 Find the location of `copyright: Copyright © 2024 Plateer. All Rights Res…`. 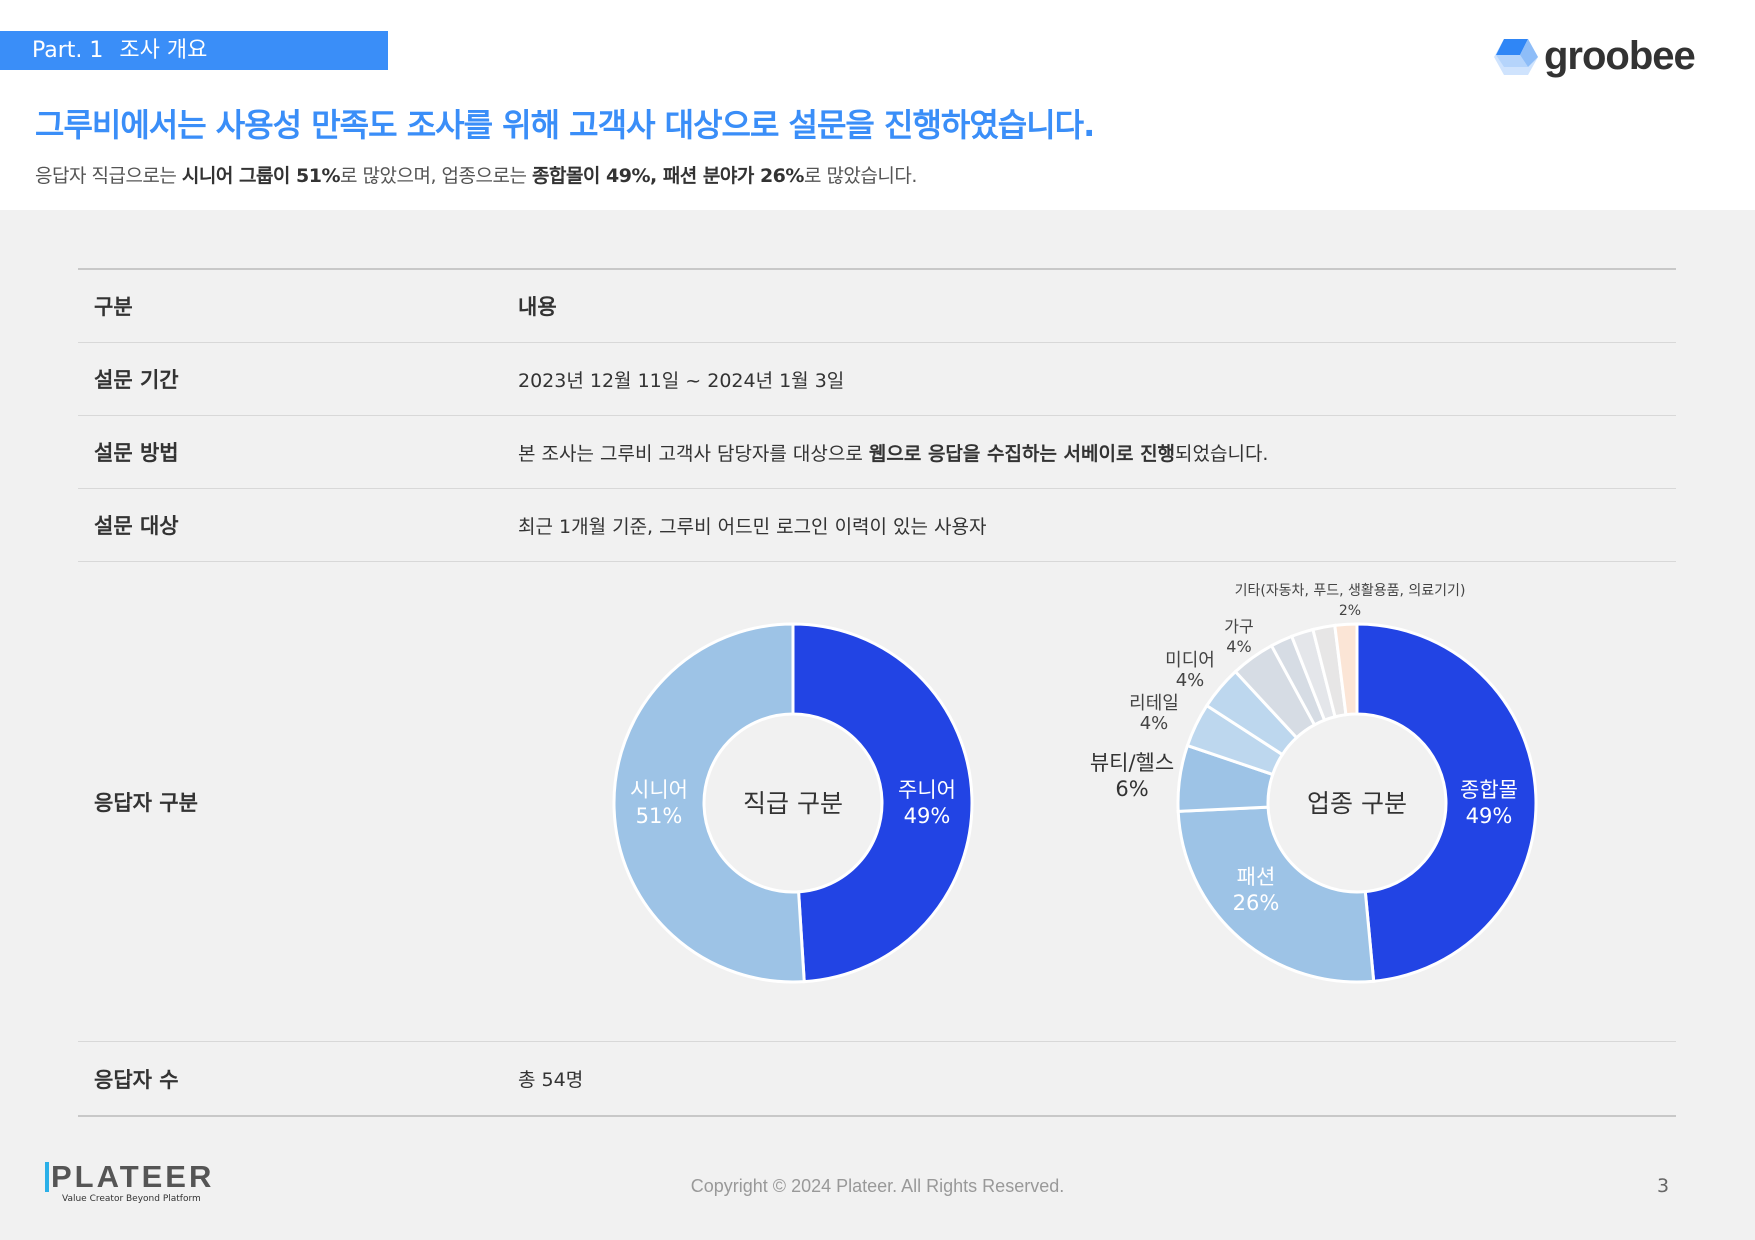

copyright: Copyright © 2024 Plateer. All Rights Res… is located at coordinates (877, 1186).